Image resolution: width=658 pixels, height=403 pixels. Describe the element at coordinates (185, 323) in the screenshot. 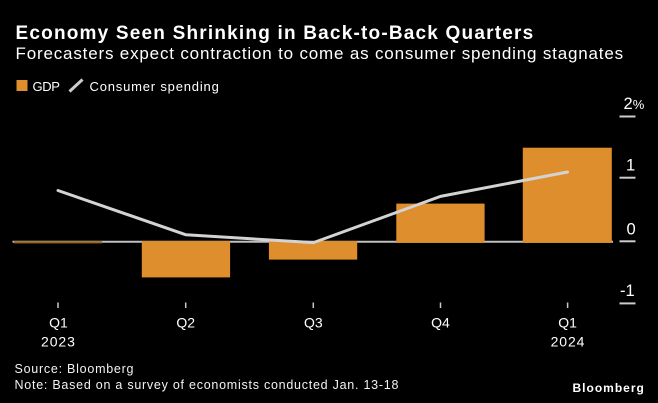

I see `svg-text: Q2` at that location.